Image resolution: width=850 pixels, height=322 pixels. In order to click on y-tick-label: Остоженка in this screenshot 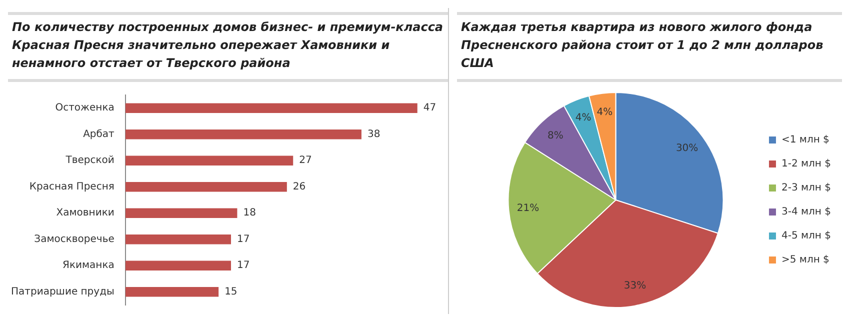, I will do `click(84, 108)`.